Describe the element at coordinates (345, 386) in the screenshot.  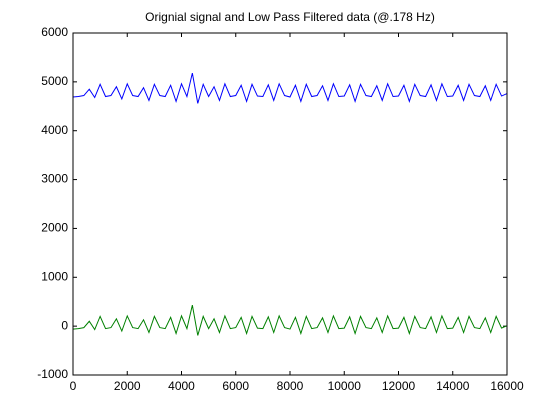
I see `x-tick-label: 10000` at that location.